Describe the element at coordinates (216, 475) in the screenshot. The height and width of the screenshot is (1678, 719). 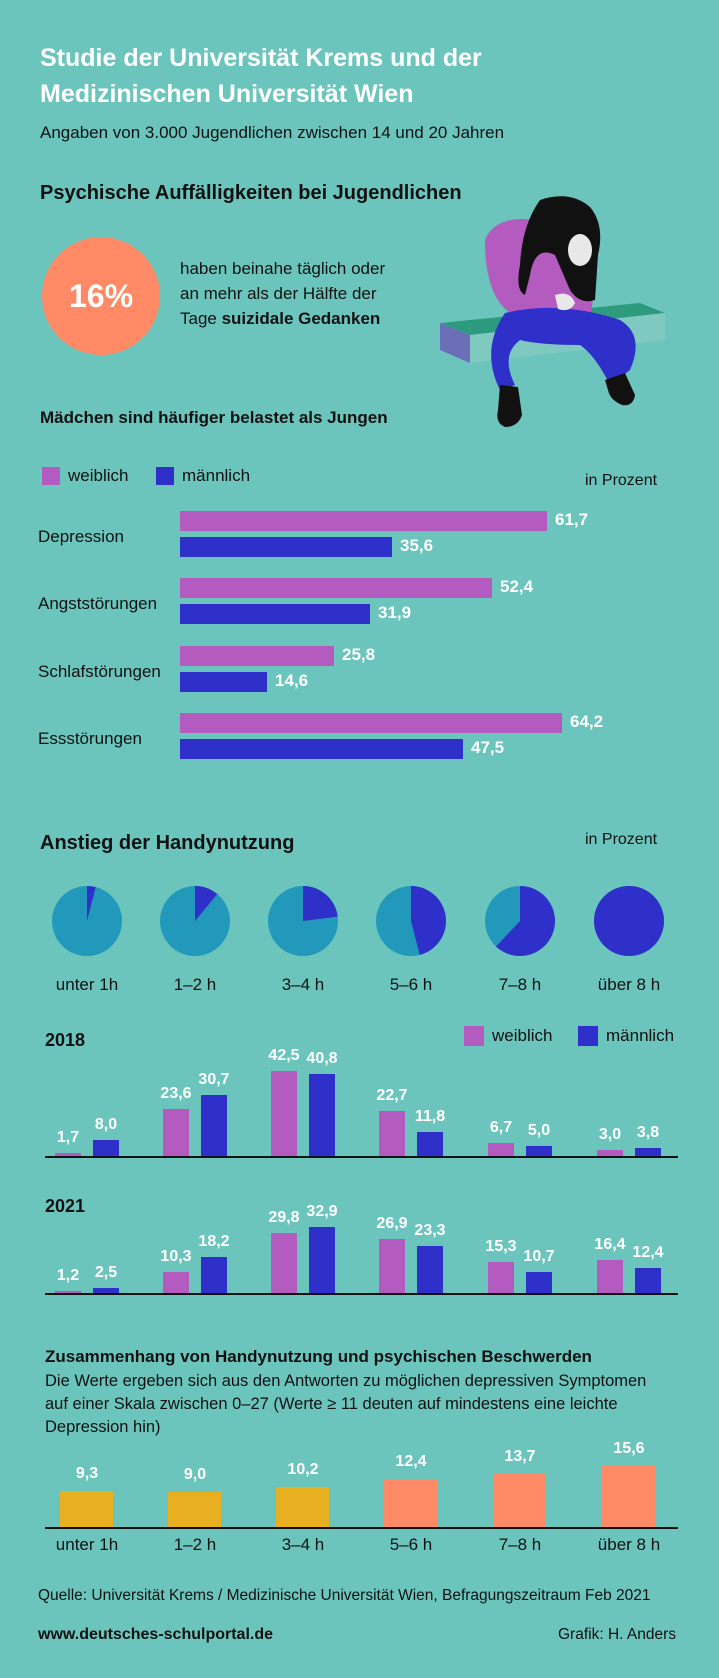
I see `legend-male-label: männlich` at that location.